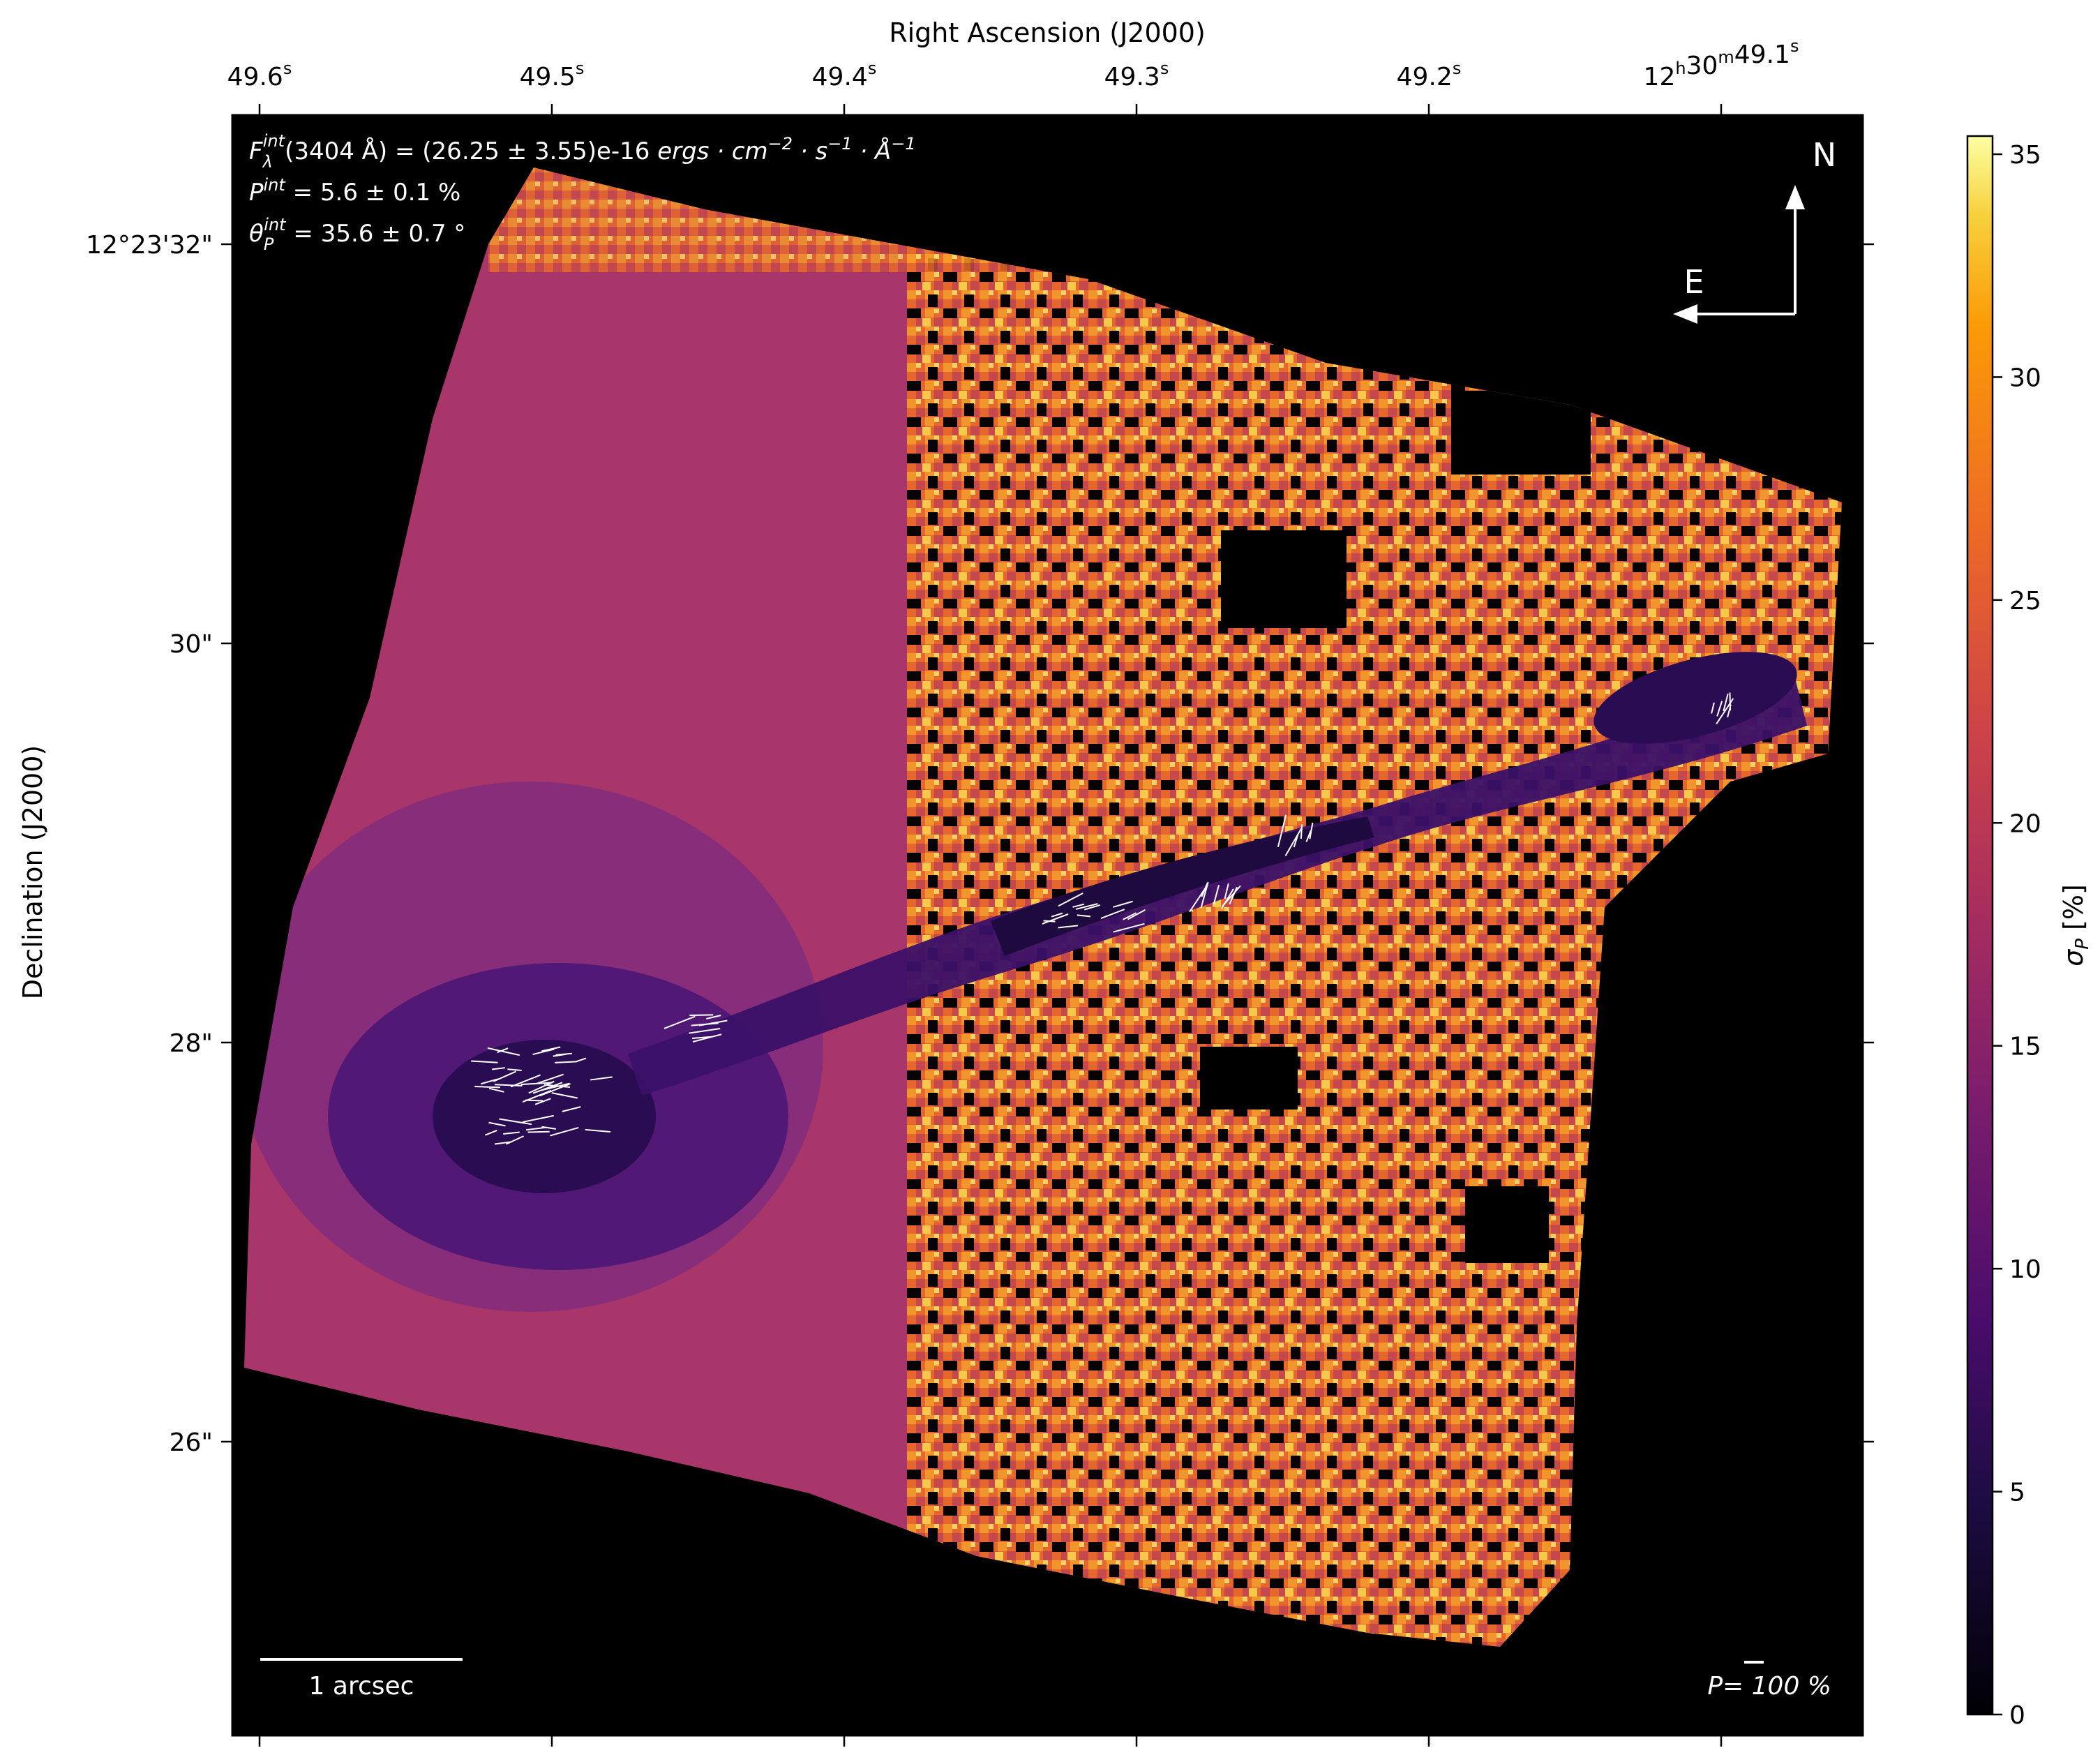  Describe the element at coordinates (1013, 64) in the screenshot. I see `x-tick-labels: 49.6s 49.5s 49.4s 49.3s 49.2s 12h30m49.1s` at that location.